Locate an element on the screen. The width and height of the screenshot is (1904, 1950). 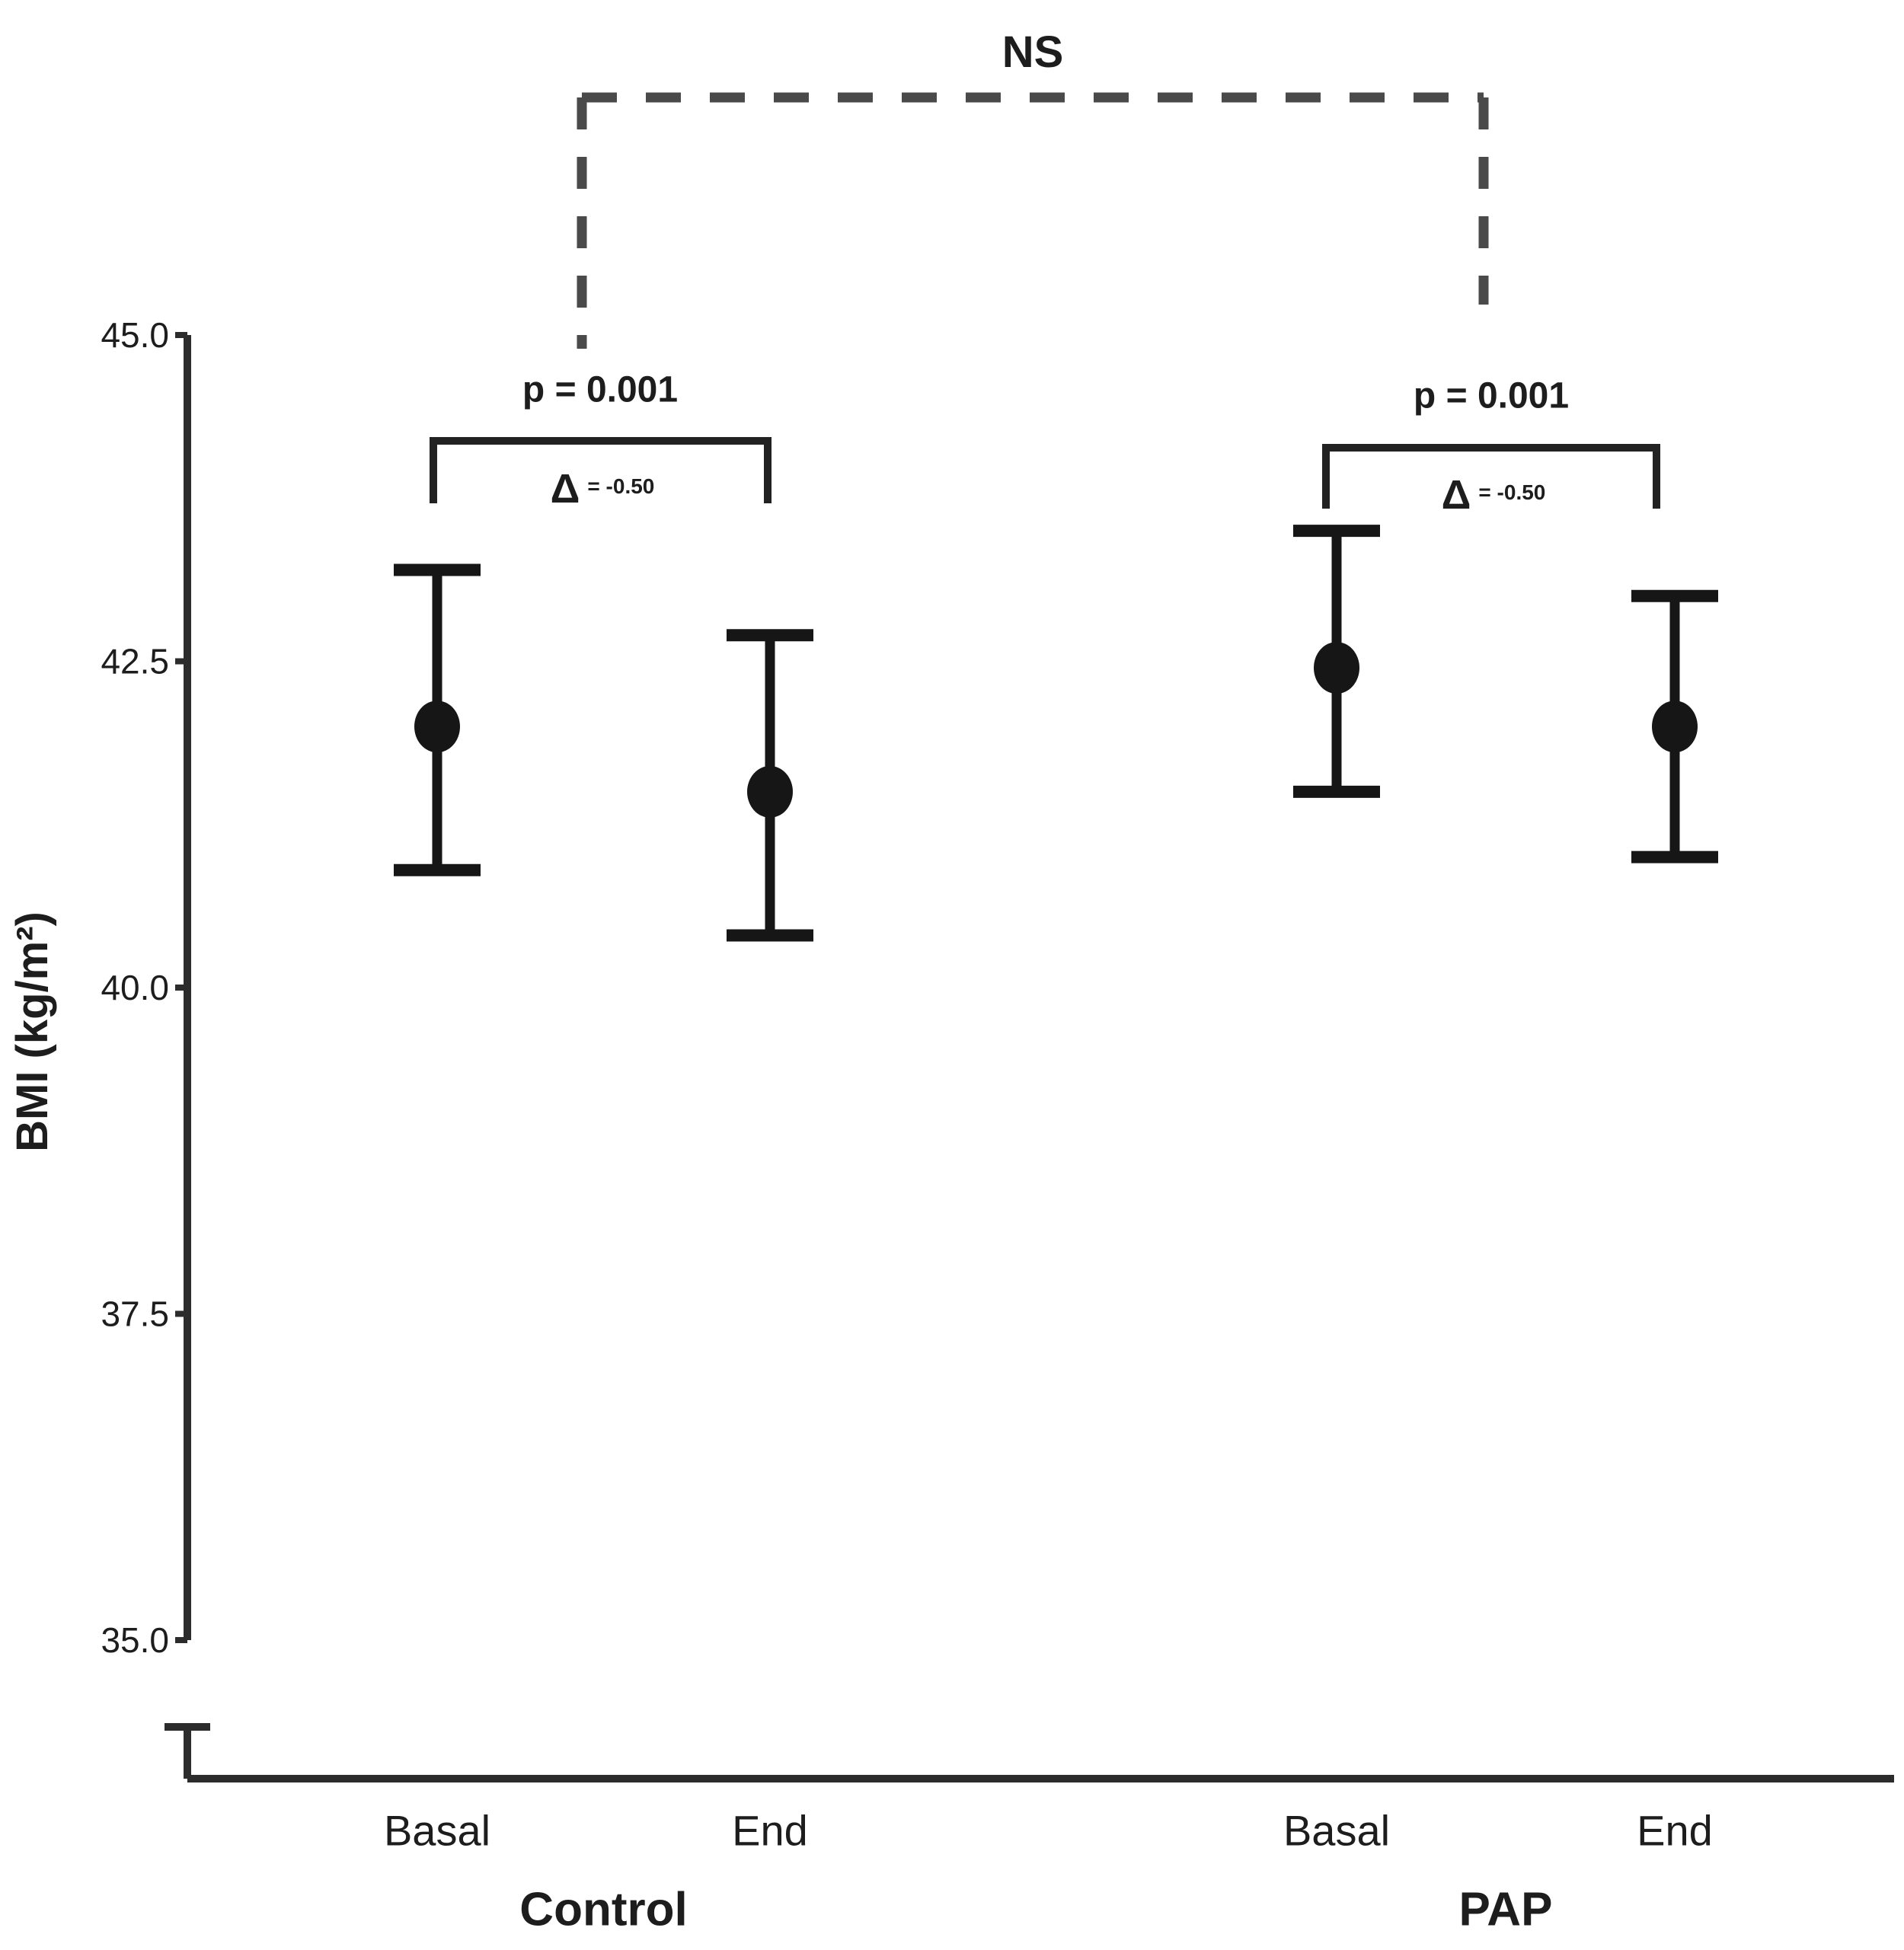
y-axis-label: BMI (kg/m²) is located at coordinates (32, 1031).